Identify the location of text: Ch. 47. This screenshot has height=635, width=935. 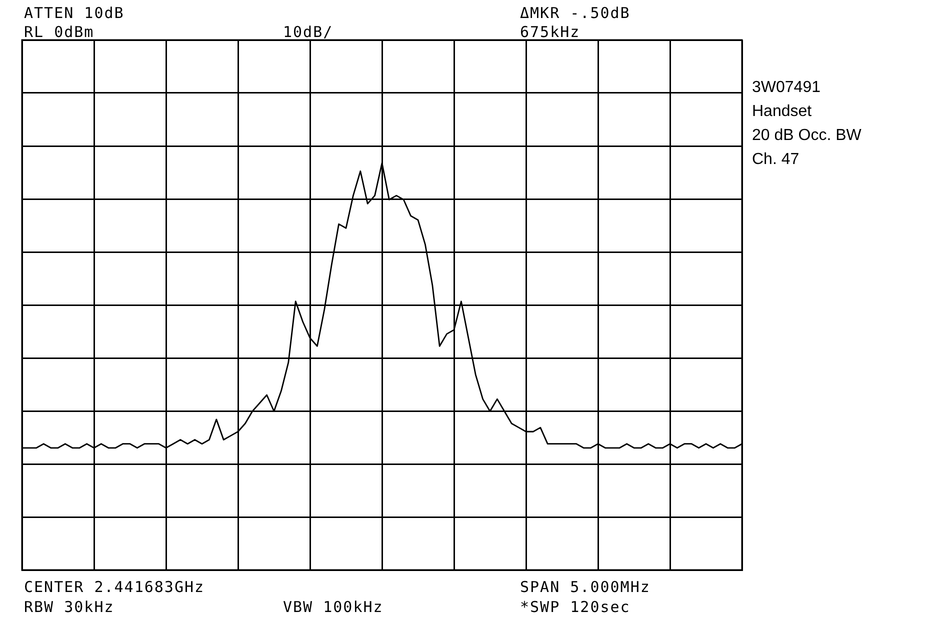
(776, 159).